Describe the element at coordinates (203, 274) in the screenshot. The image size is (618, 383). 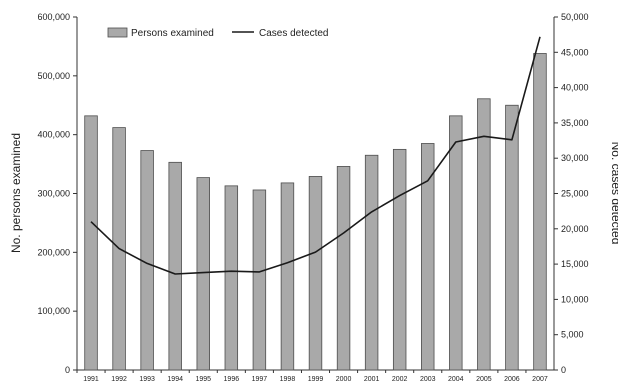
I see `bar-1995` at that location.